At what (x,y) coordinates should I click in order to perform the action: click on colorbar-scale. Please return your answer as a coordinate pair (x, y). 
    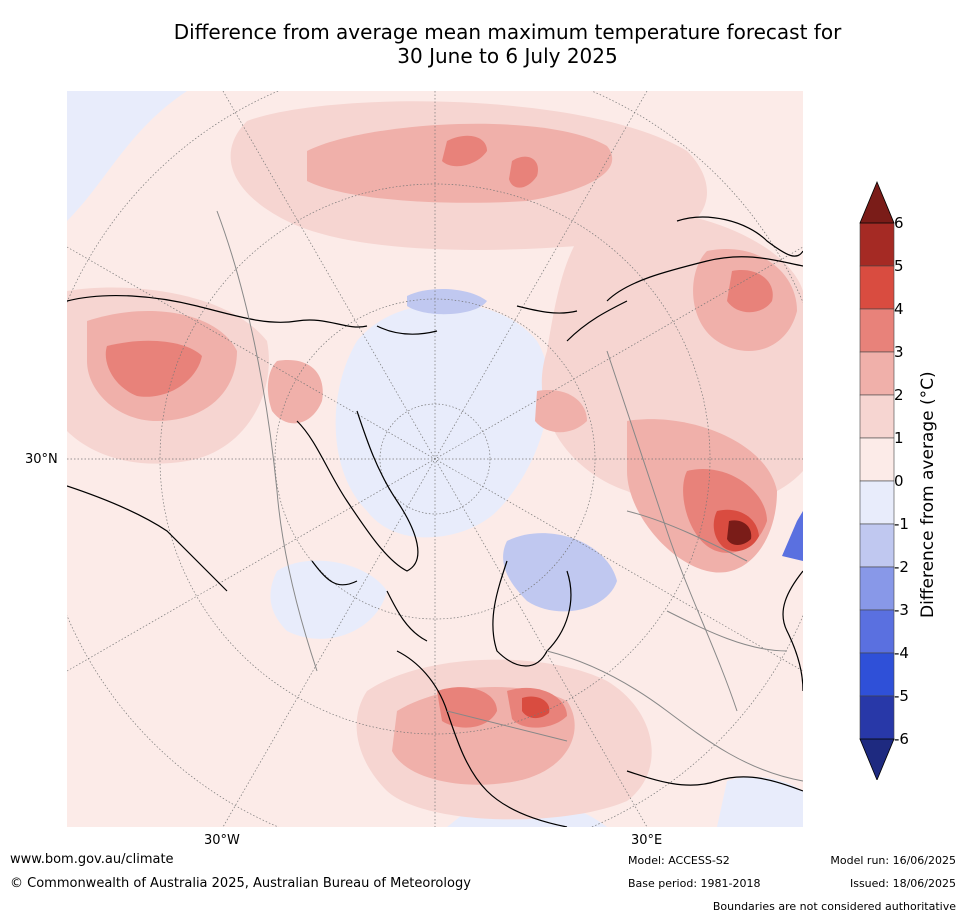
    Looking at the image, I should click on (877, 480).